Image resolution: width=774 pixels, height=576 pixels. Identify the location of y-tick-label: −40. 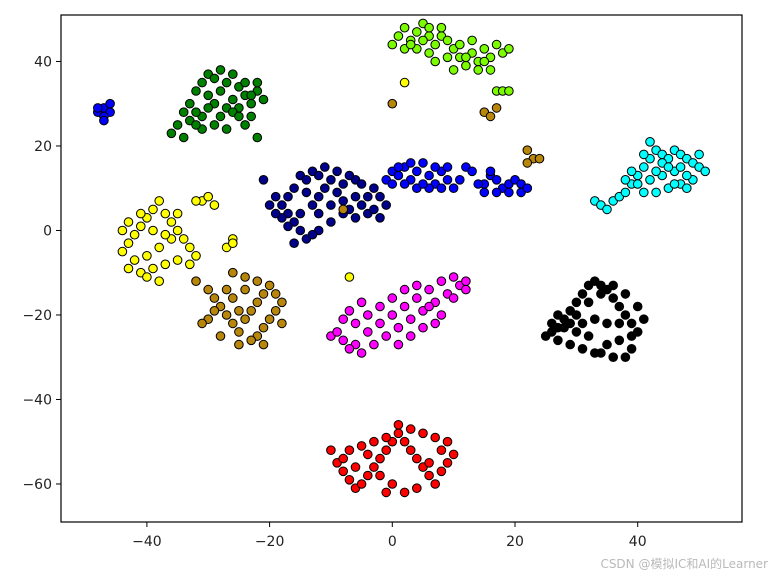
(37, 400).